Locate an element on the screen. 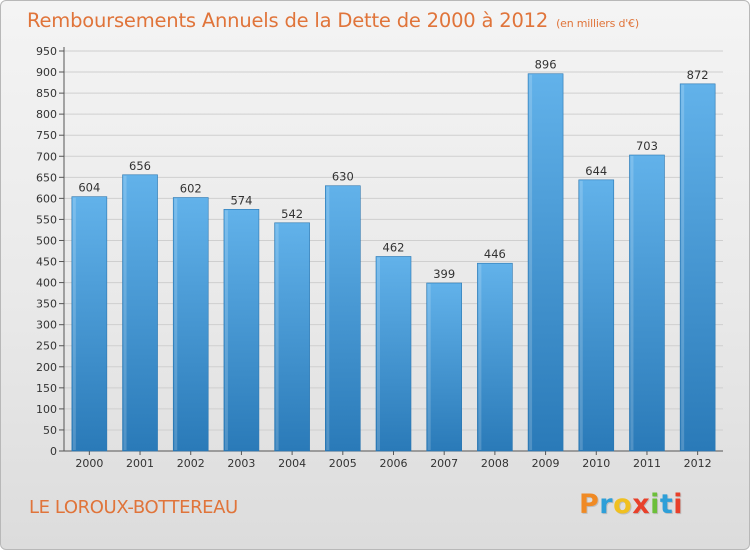 The image size is (750, 550). y-tick-label: 550 is located at coordinates (46, 219).